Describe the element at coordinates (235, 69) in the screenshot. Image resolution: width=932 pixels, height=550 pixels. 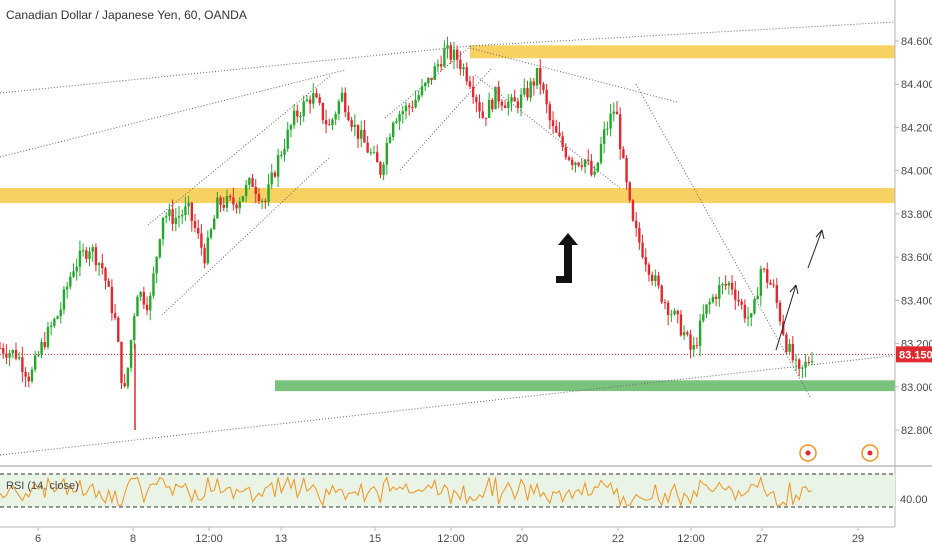
I see `trendline-top-long` at that location.